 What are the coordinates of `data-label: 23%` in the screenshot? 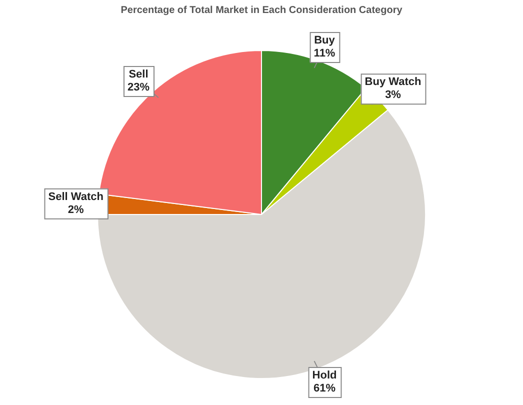 It's located at (138, 88).